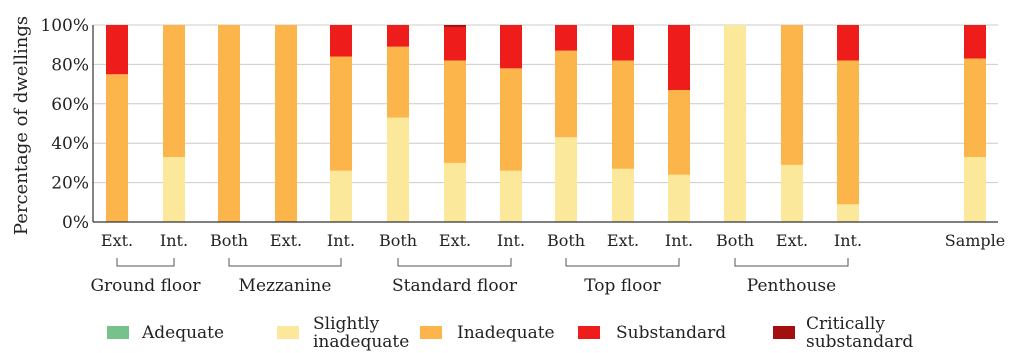 This screenshot has width=1017, height=353. I want to click on group-label: Top floor, so click(622, 286).